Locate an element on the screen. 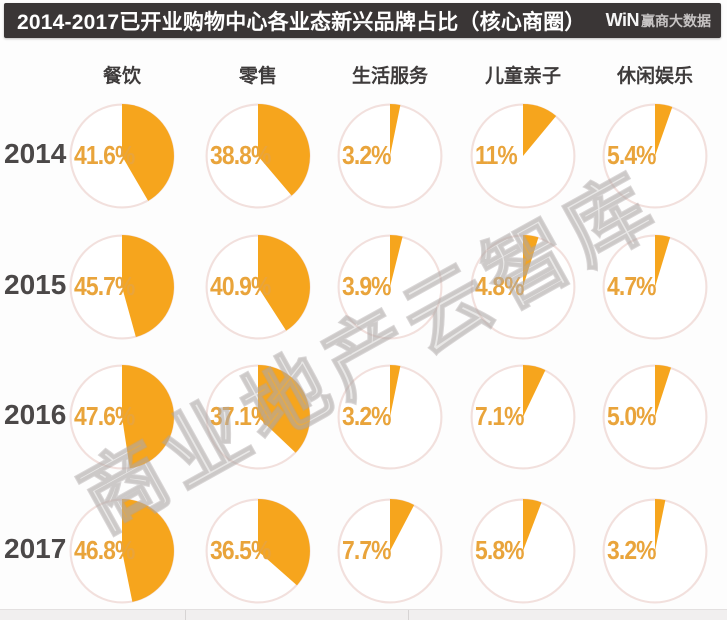  win-logo-icon: WiN is located at coordinates (622, 20).